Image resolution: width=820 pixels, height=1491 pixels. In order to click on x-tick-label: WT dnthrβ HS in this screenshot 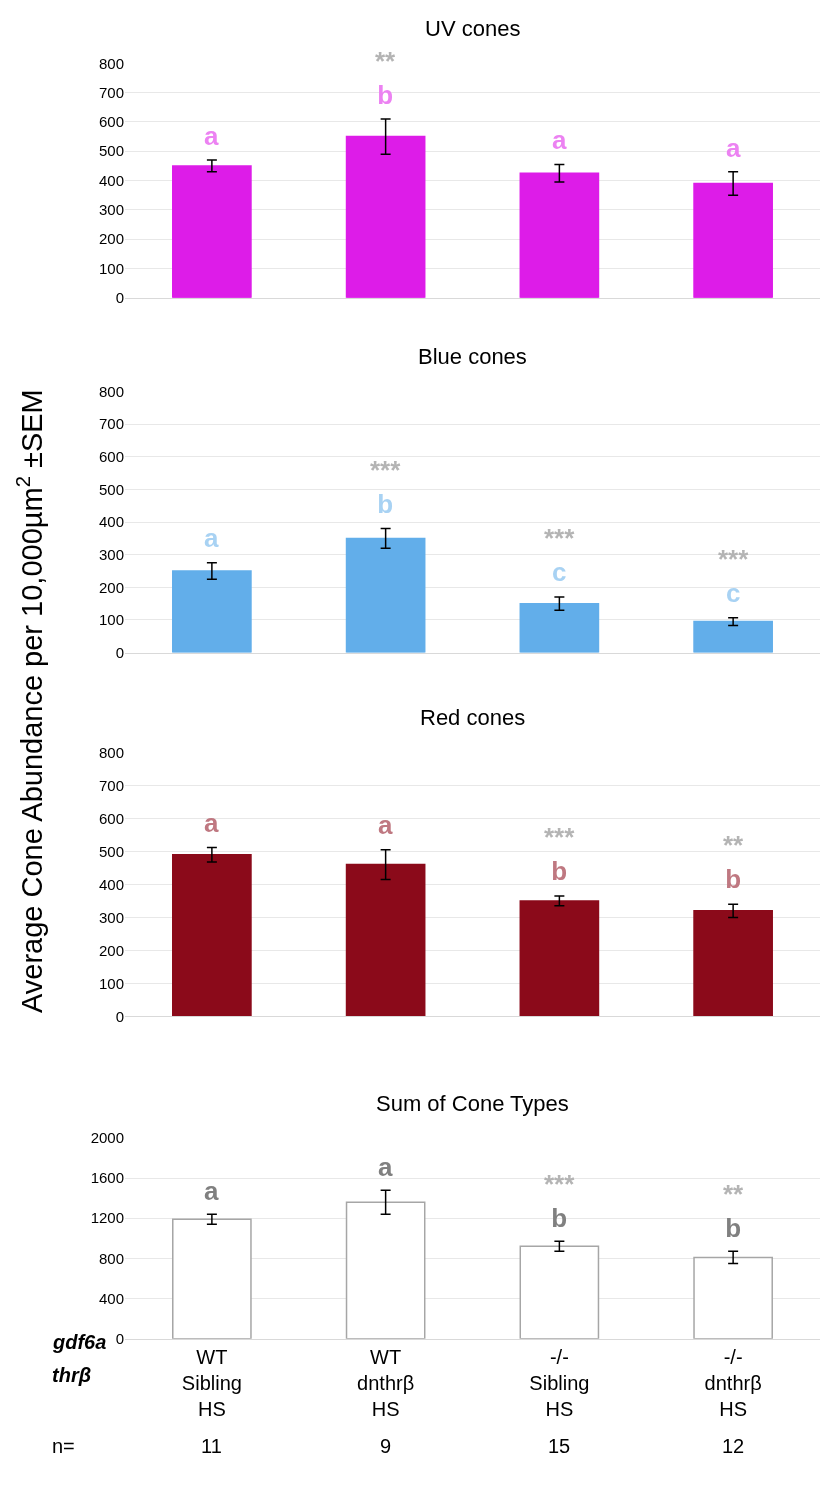, I will do `click(386, 1382)`.